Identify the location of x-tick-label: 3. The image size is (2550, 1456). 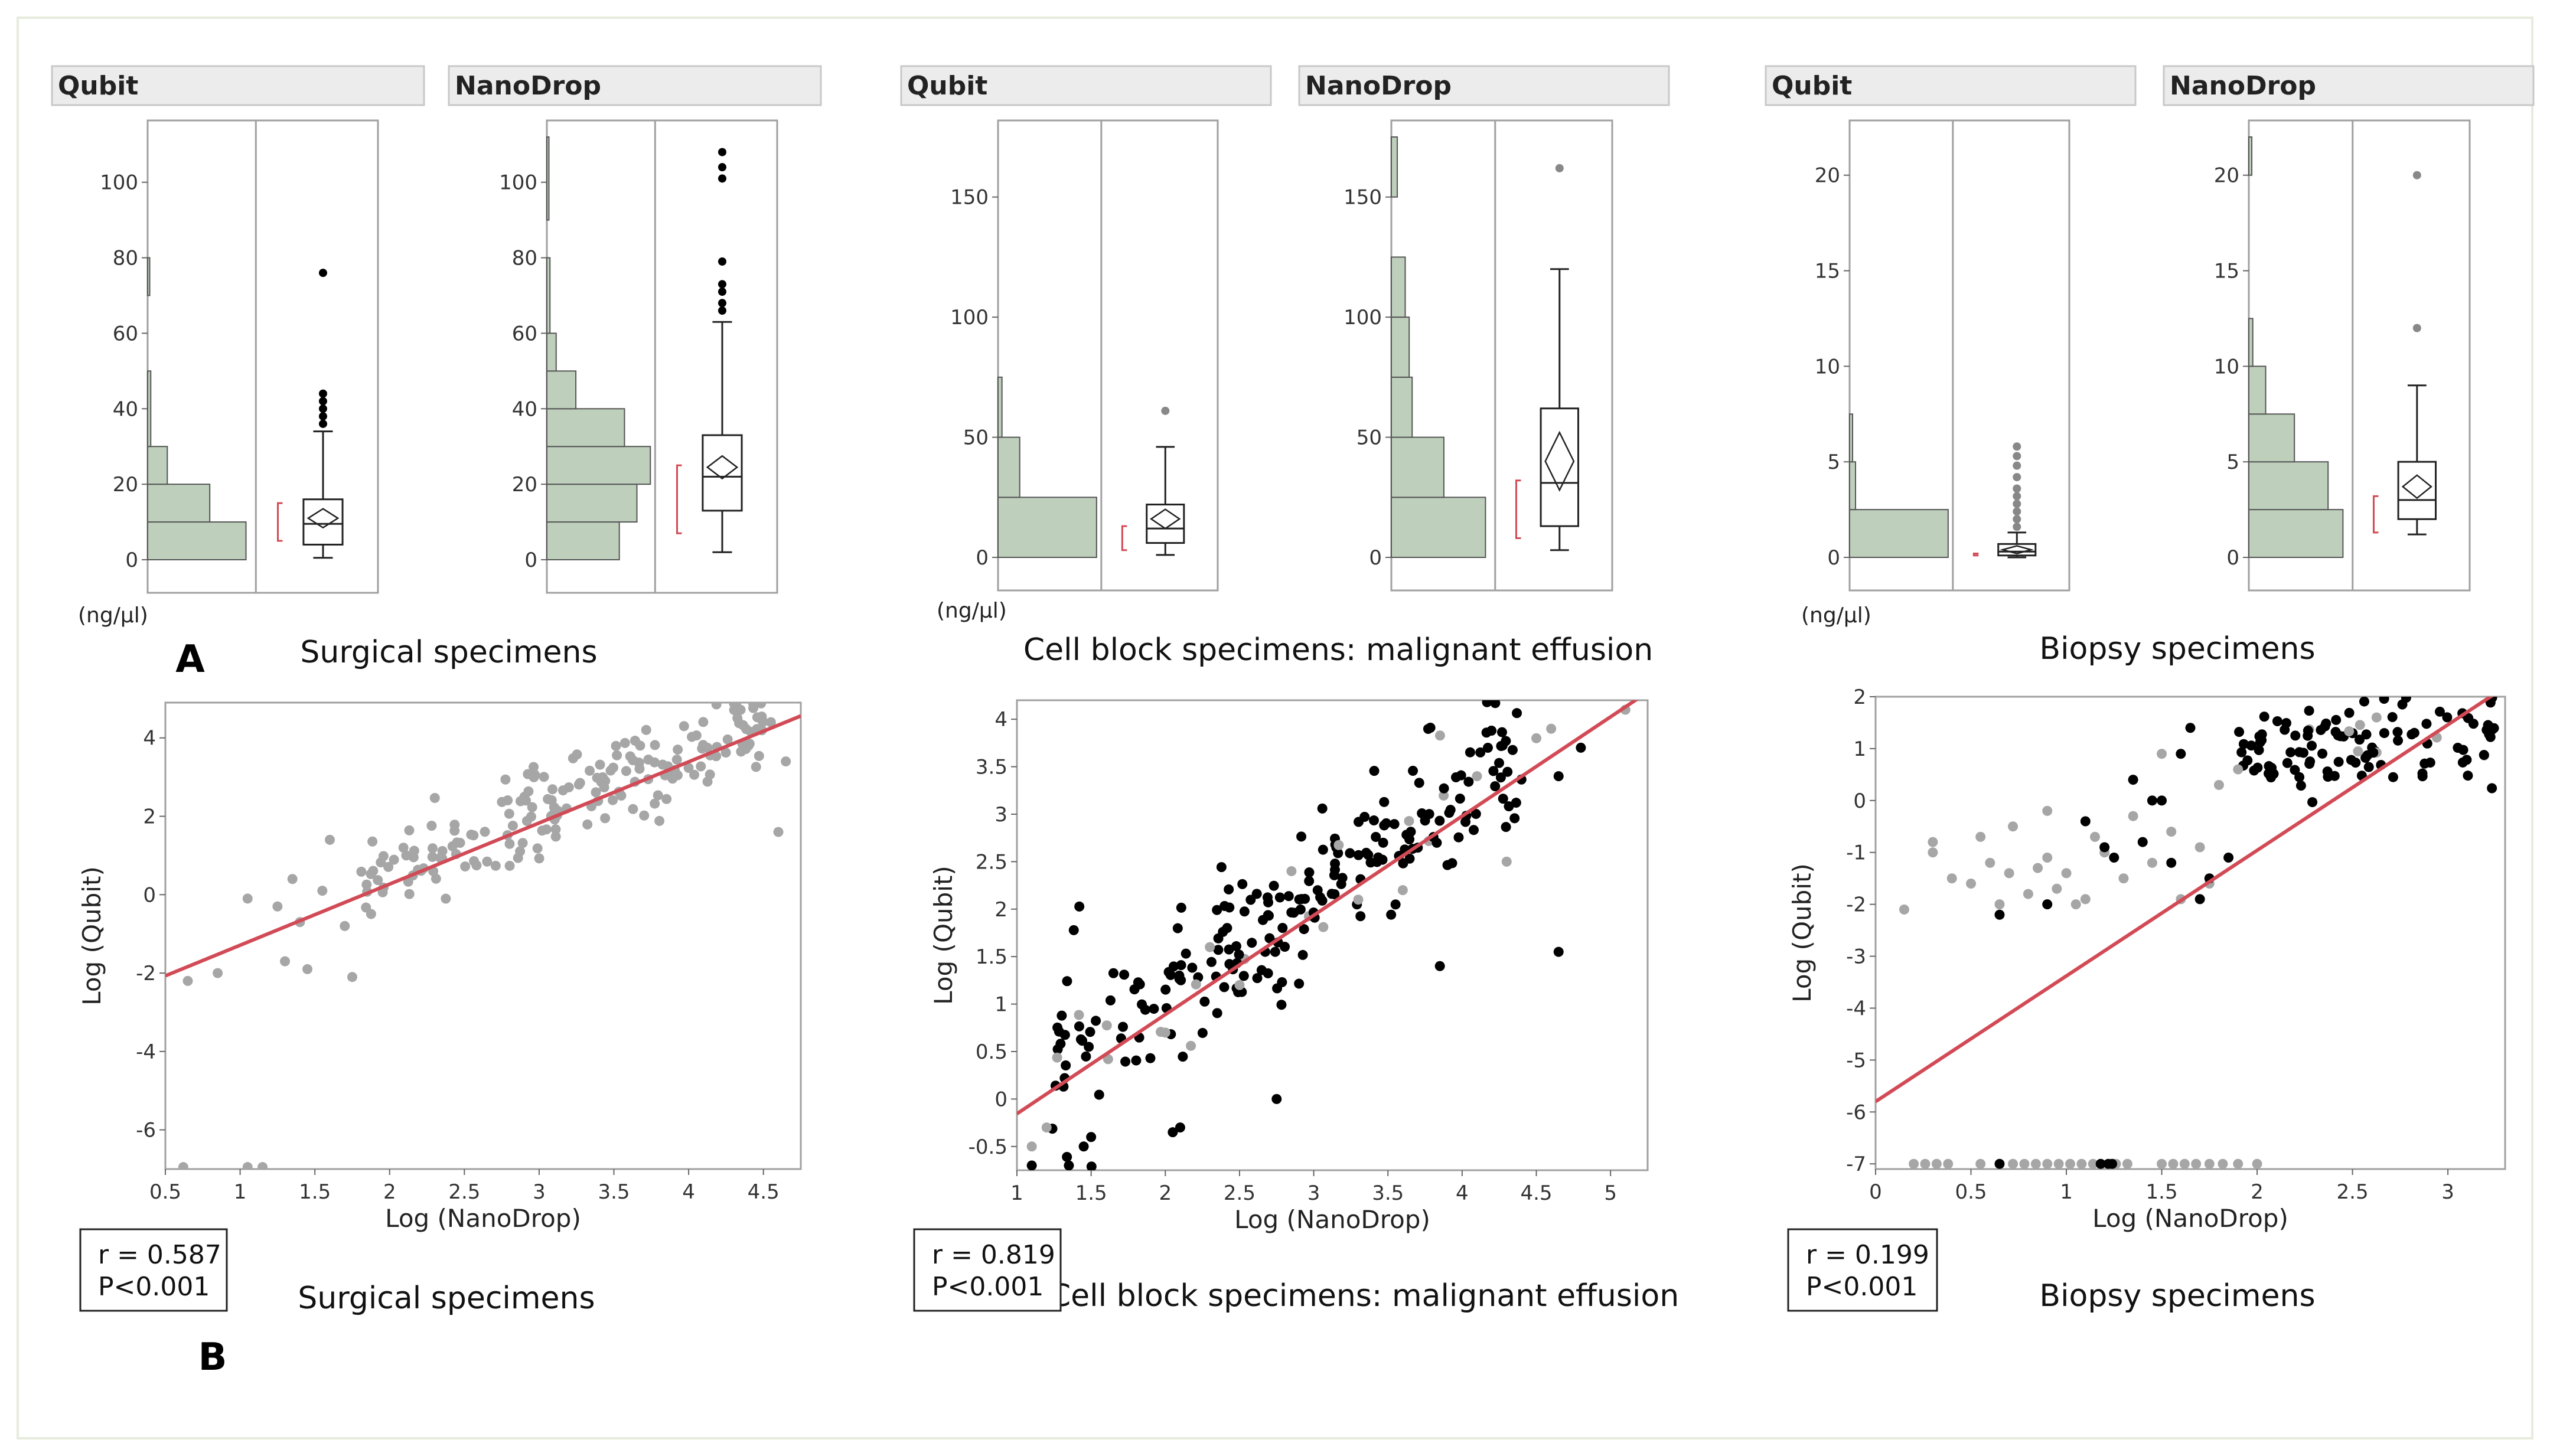
(2447, 1192).